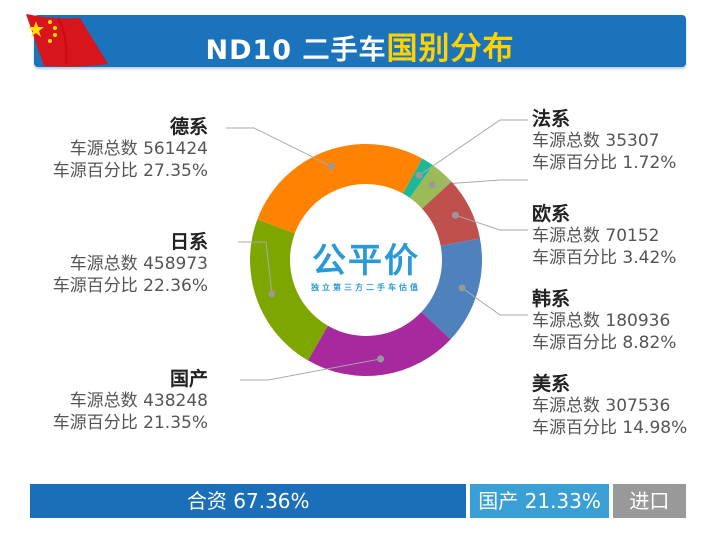  What do you see at coordinates (551, 214) in the screenshot?
I see `label-name: 欧系` at bounding box center [551, 214].